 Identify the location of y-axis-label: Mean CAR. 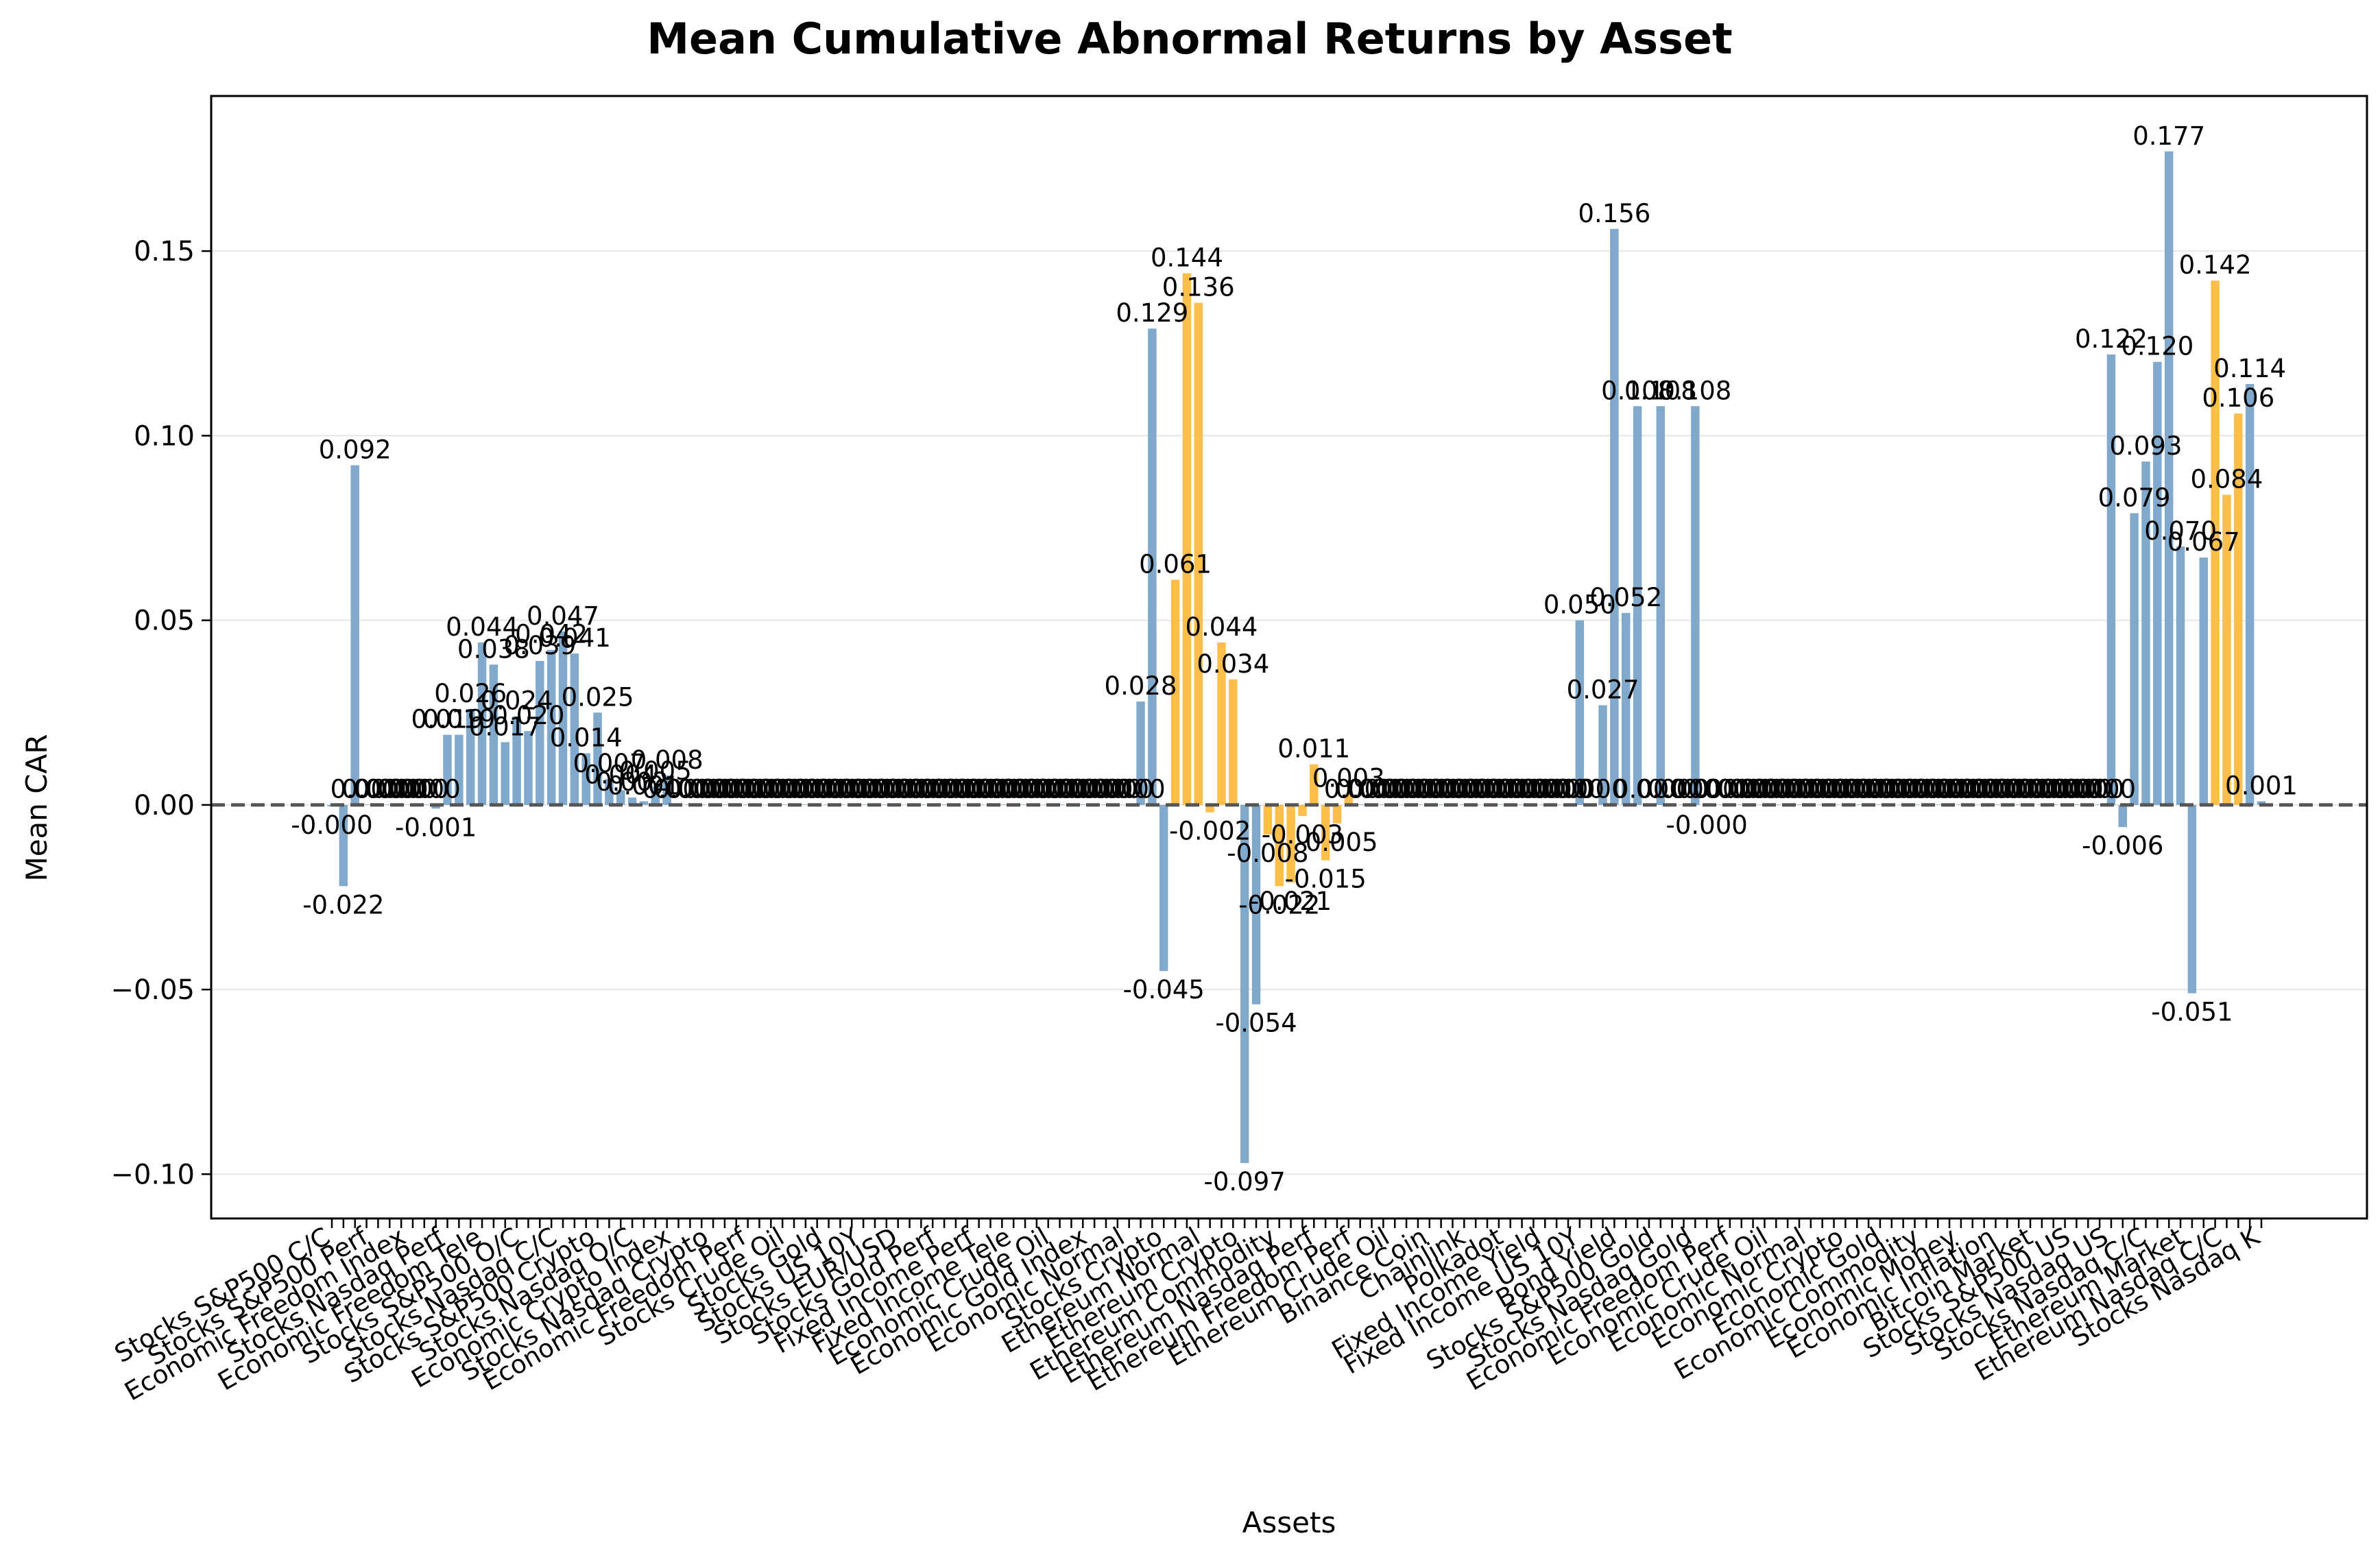
(36, 808).